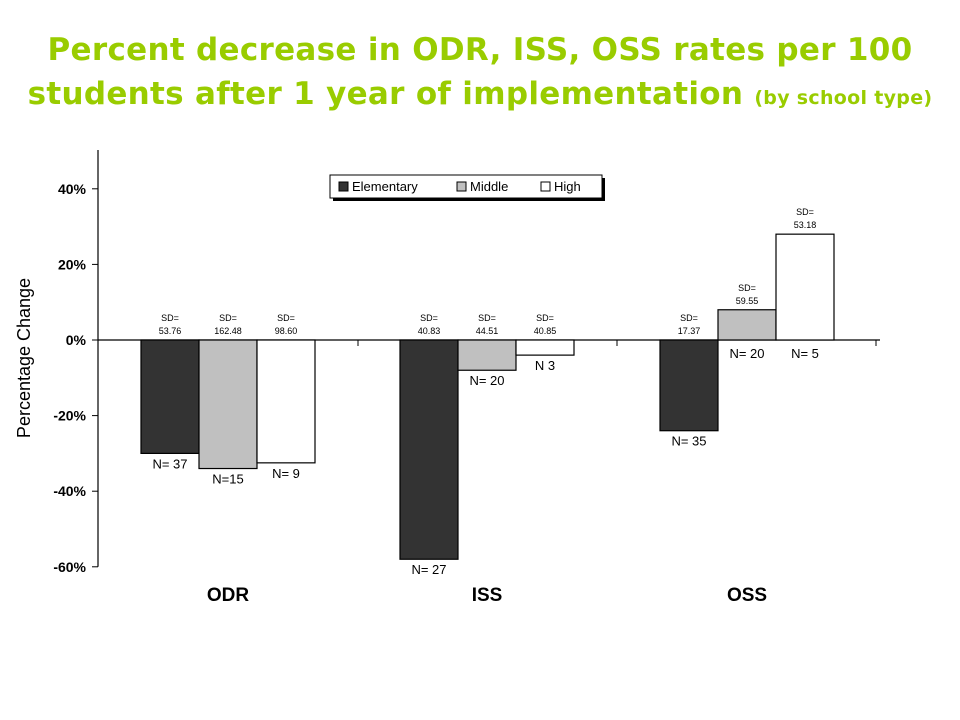 The height and width of the screenshot is (720, 960). What do you see at coordinates (461, 186) in the screenshot?
I see `legend-swatch-middle` at bounding box center [461, 186].